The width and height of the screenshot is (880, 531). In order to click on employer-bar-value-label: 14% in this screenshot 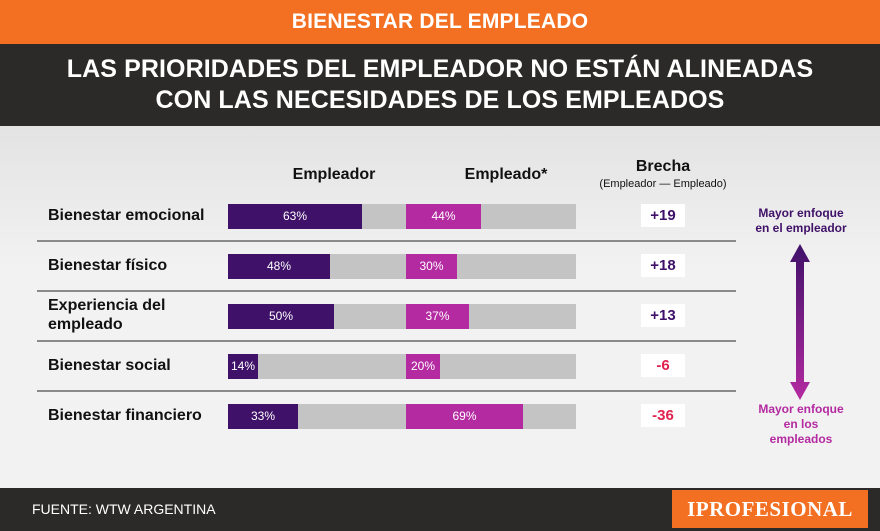, I will do `click(243, 366)`.